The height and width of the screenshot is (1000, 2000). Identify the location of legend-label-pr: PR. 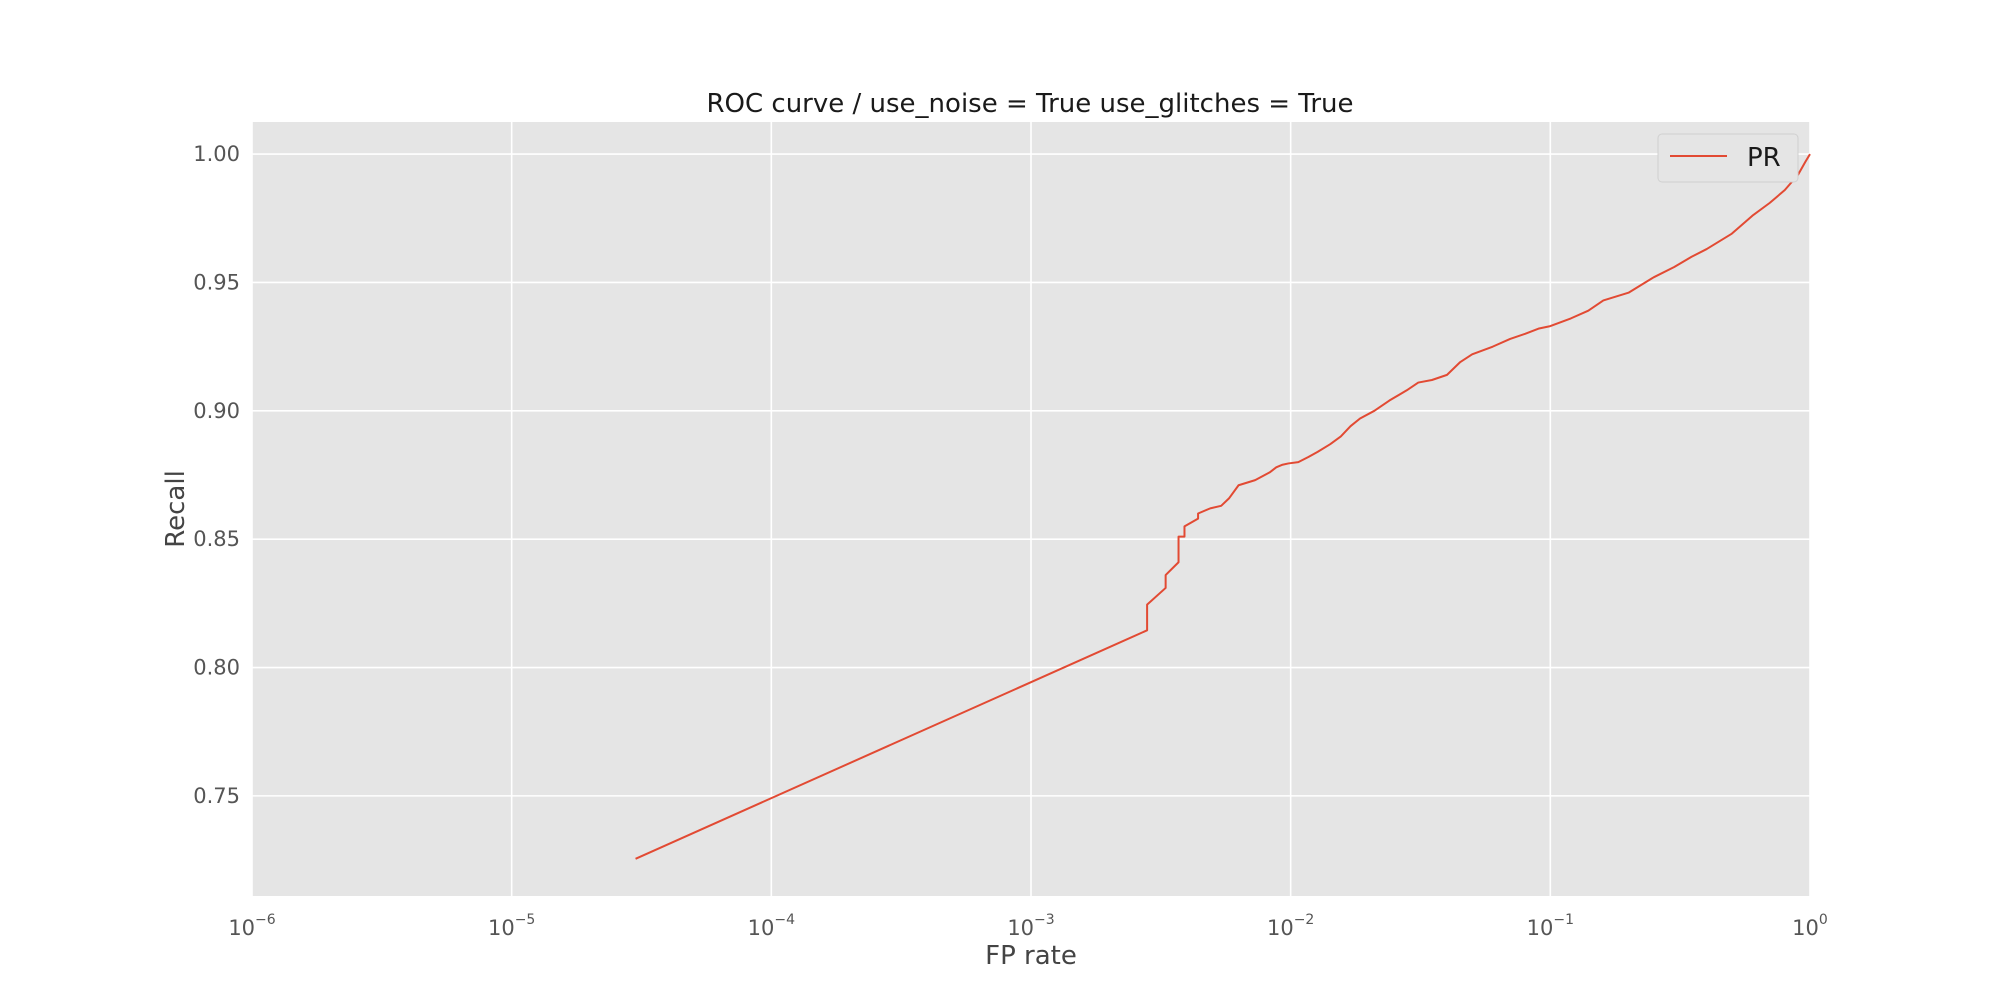
(1764, 158).